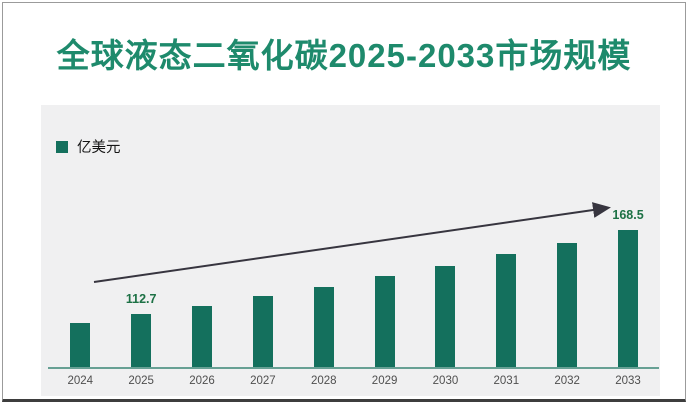 This screenshot has height=410, width=692. I want to click on bar-group-2029, so click(385, 321).